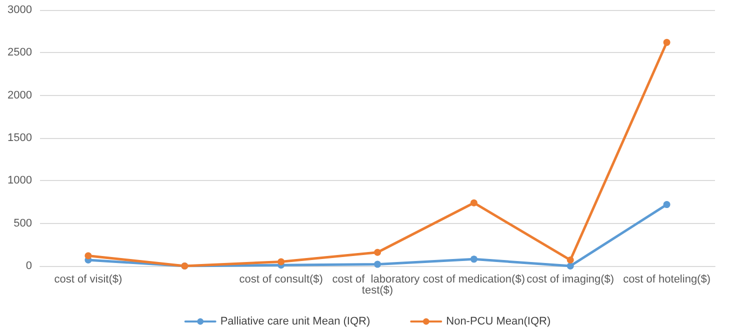  I want to click on x-tick-label: cost of visit($), so click(88, 280).